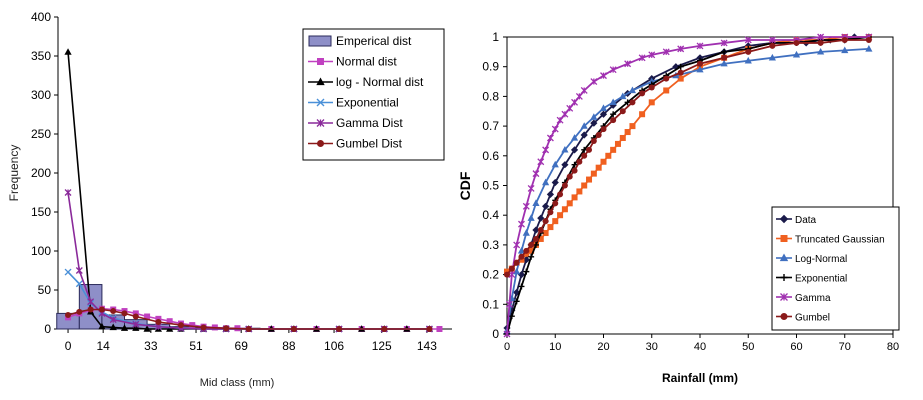  I want to click on point-normal-dist, so click(169, 321).